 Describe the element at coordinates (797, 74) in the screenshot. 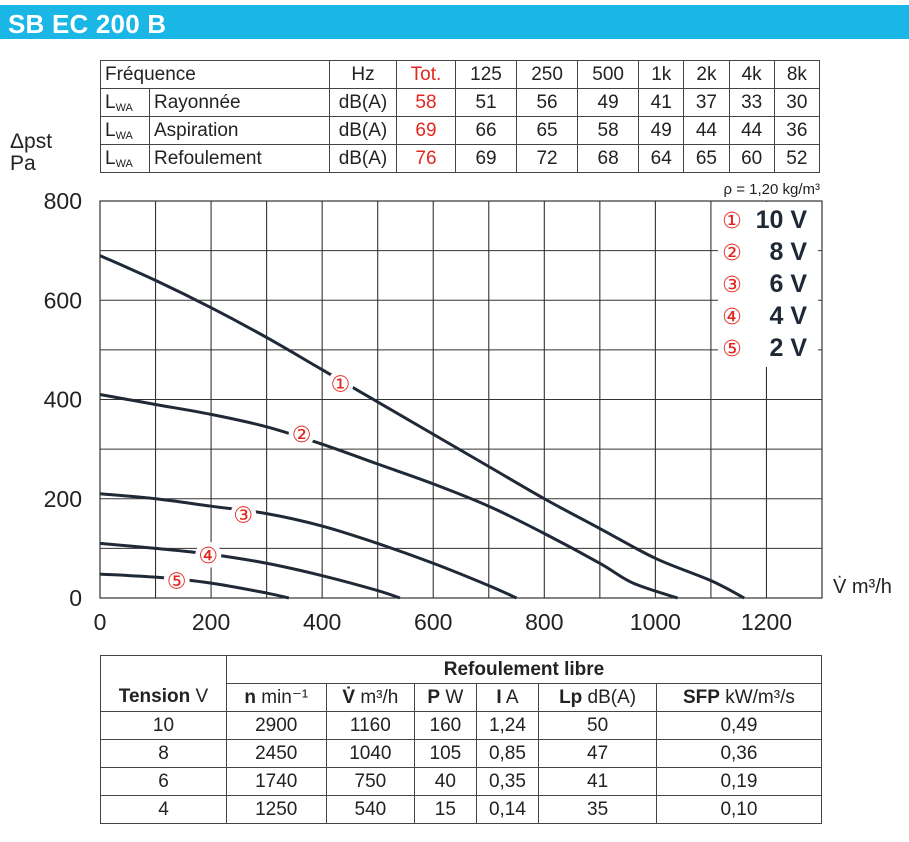

I see `noise-header-band: 8k` at that location.